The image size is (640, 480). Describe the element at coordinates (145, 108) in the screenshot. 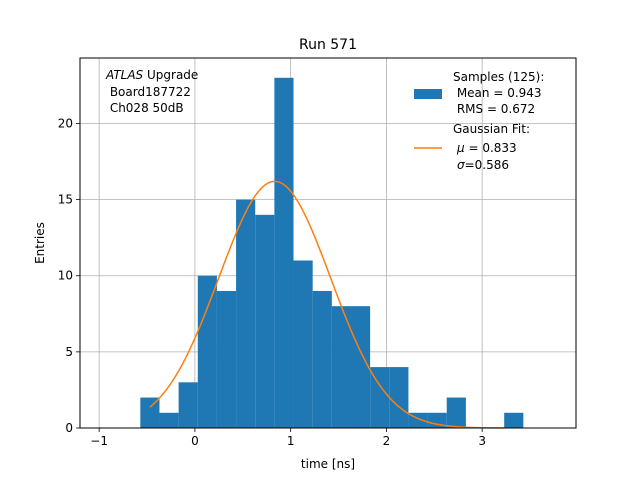

I see `annotation-channel: Ch028 50dB` at that location.